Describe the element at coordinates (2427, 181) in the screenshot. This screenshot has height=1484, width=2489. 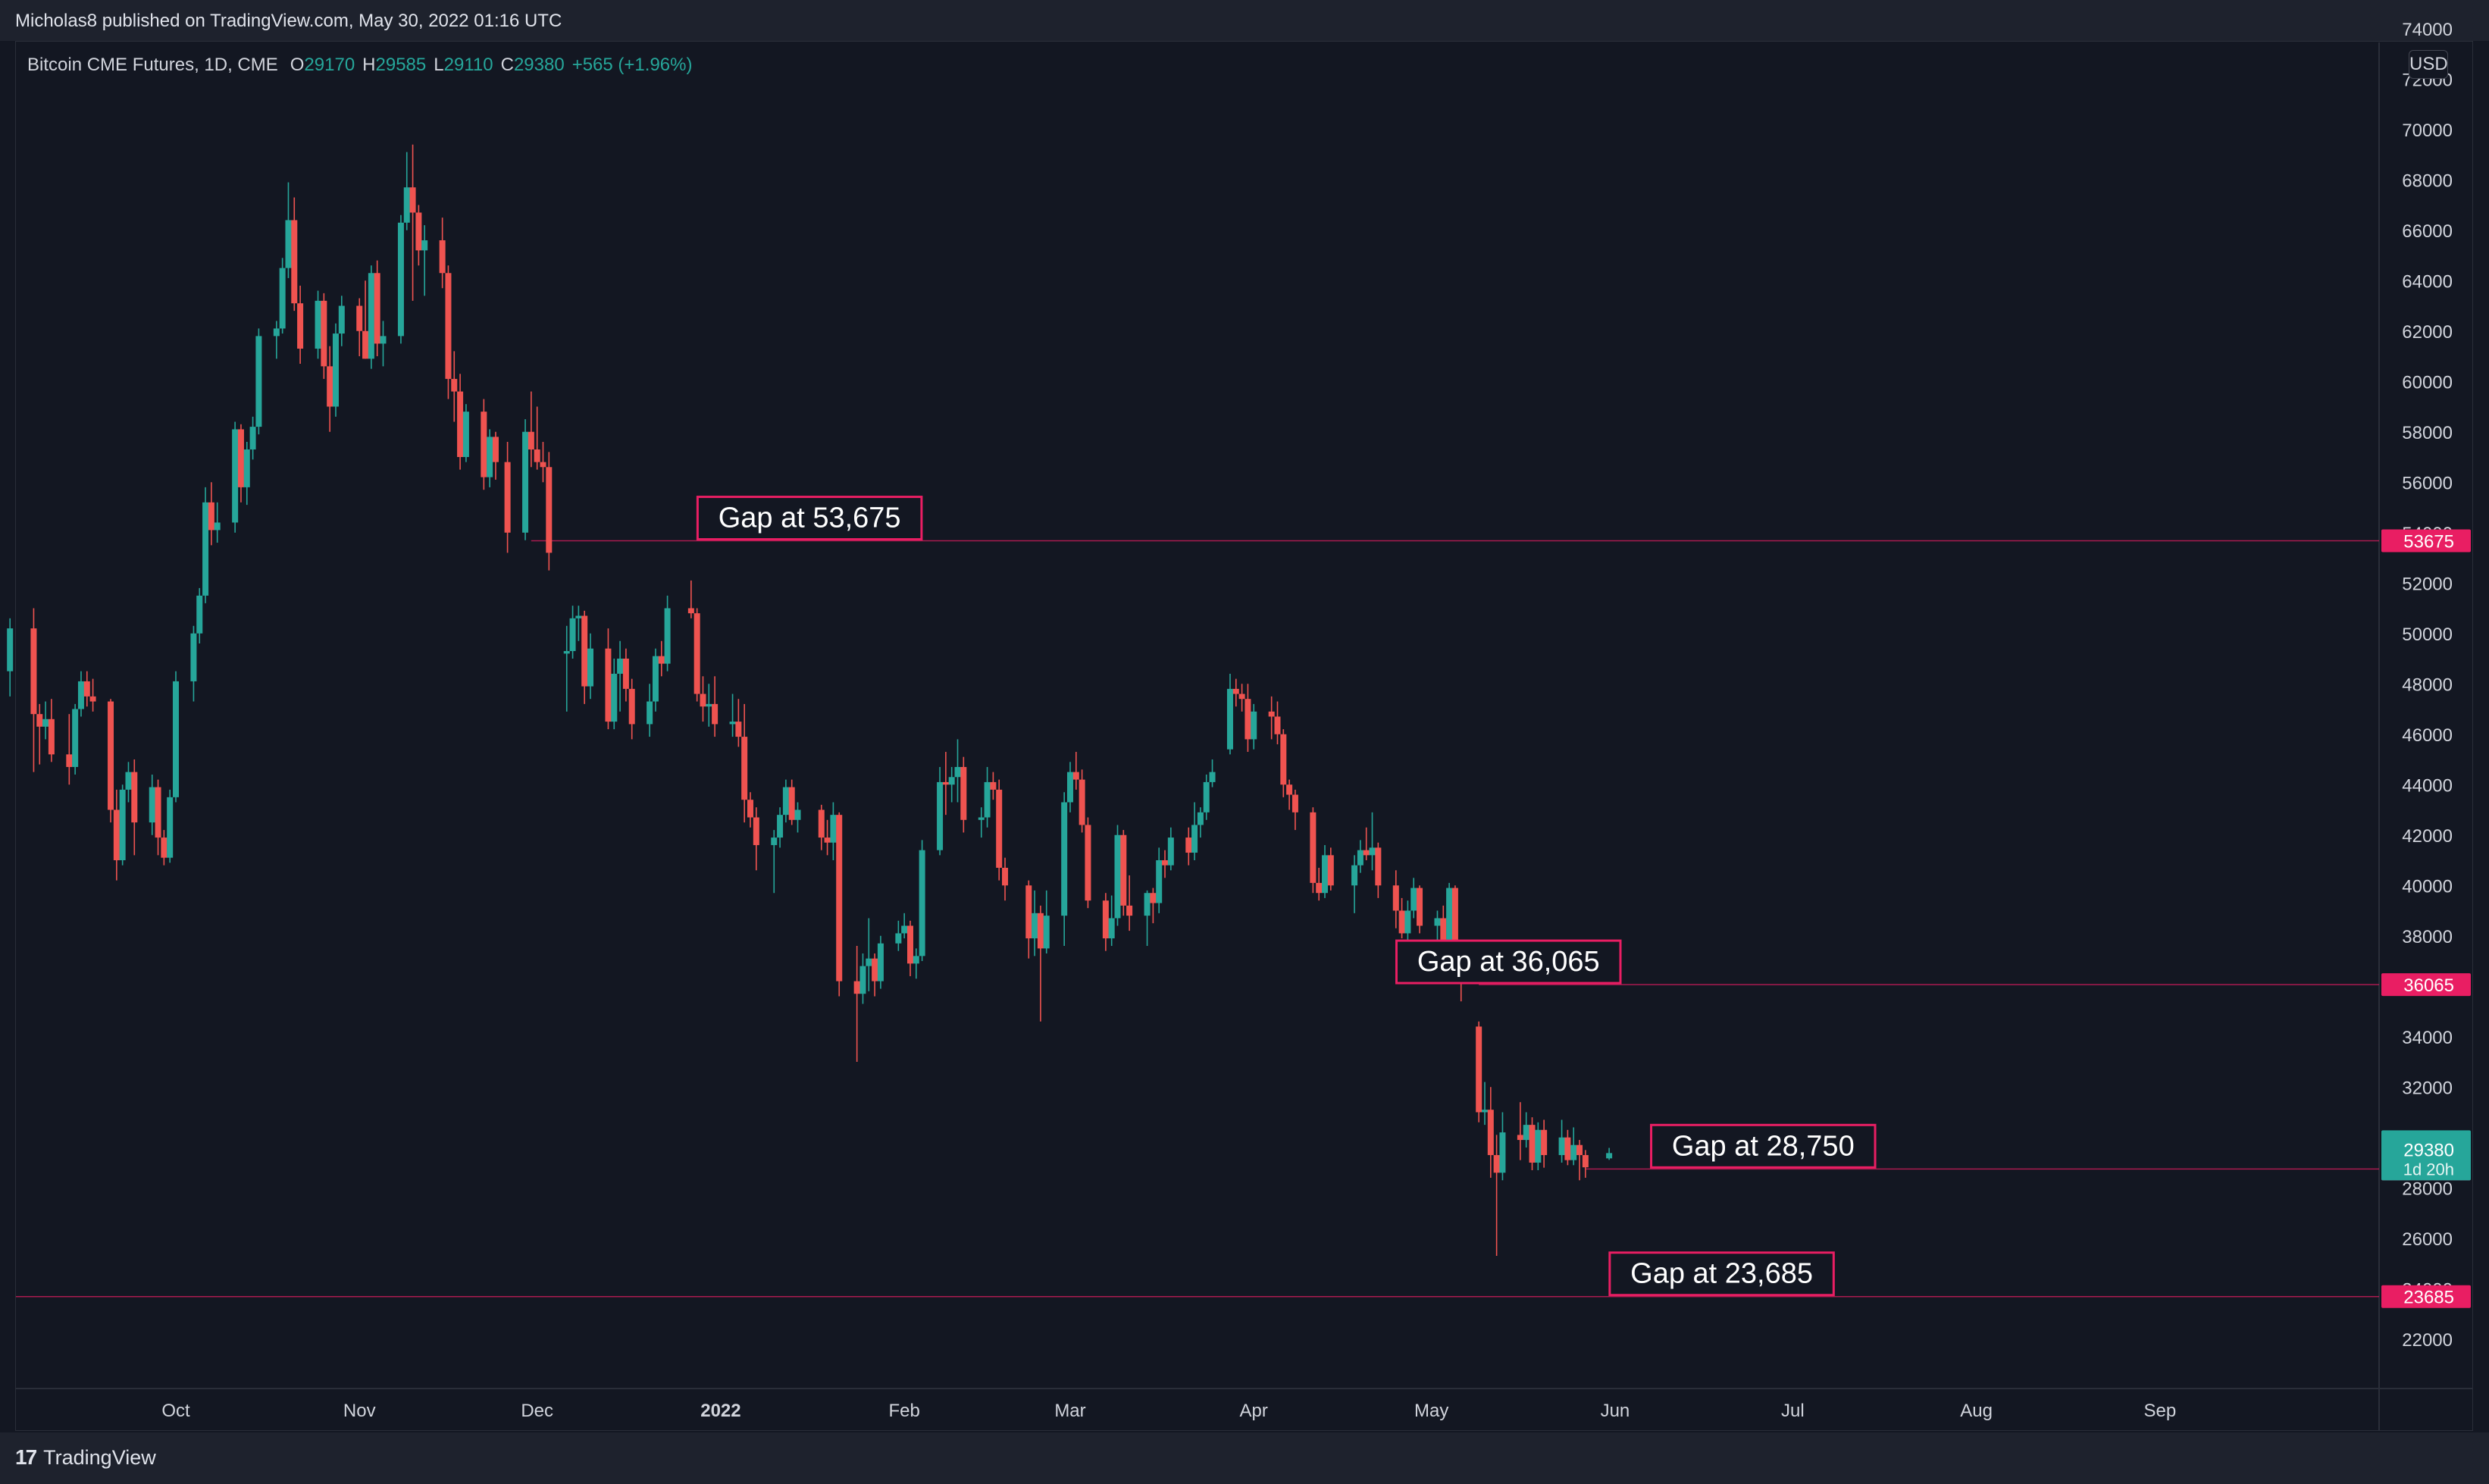
I see `price-tick-label: 68000` at that location.